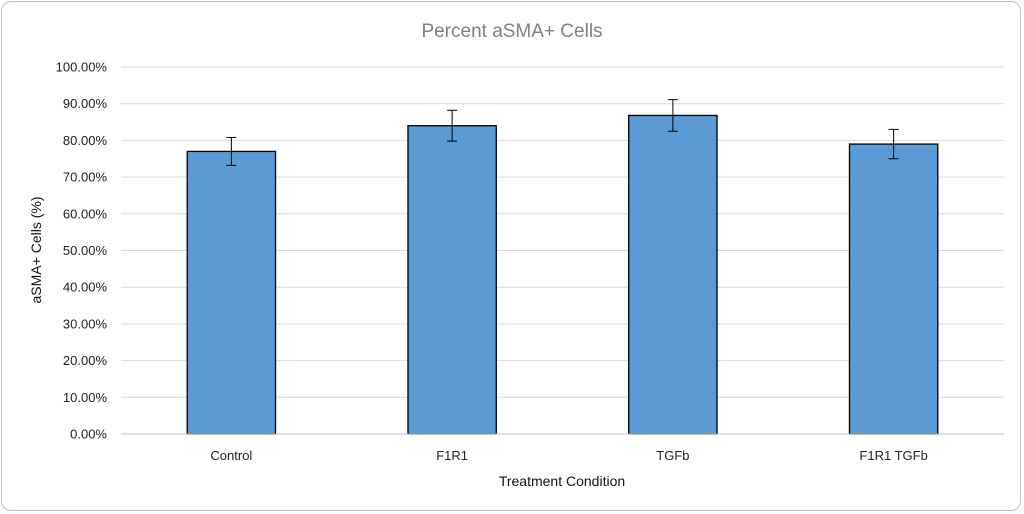  Describe the element at coordinates (672, 455) in the screenshot. I see `x-tick-label: TGFb` at that location.